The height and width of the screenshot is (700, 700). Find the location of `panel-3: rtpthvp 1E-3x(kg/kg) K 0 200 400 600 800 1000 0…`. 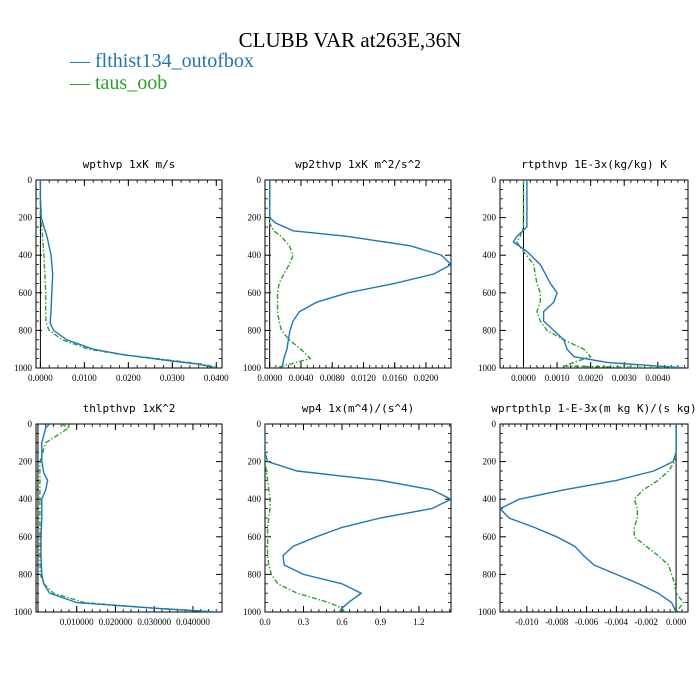

panel-3: rtpthvp 1E-3x(kg/kg) K 0 200 400 600 800 1000 0… is located at coordinates (583, 270).